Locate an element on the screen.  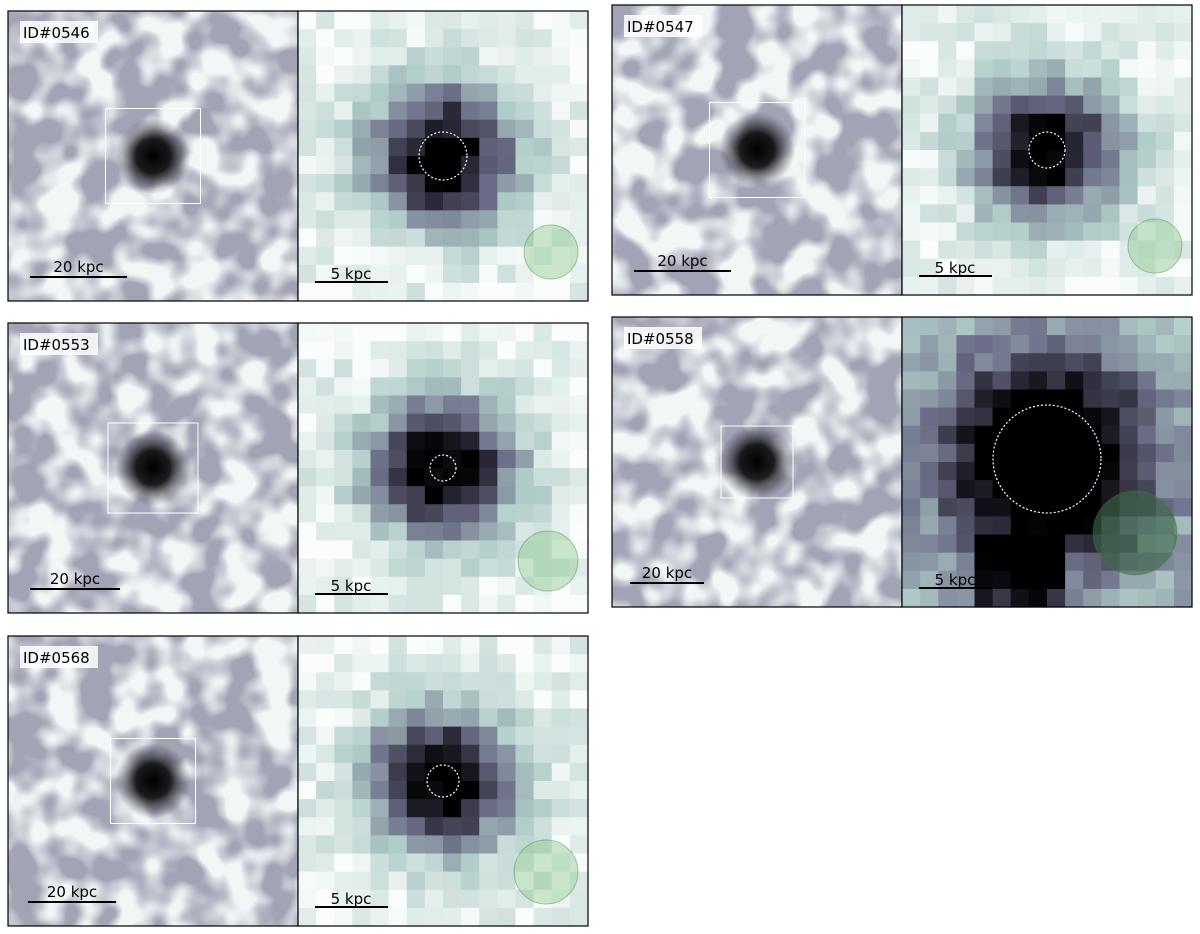
beam is located at coordinates (1155, 246).